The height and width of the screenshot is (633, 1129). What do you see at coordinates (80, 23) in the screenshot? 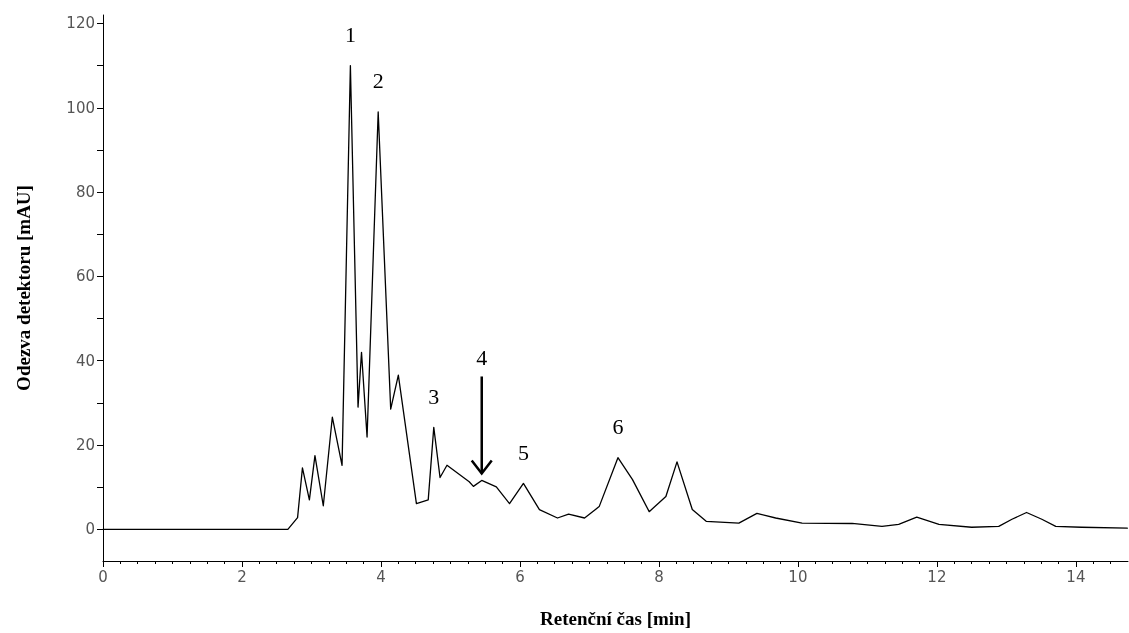
I see `y-tick-label: 120` at bounding box center [80, 23].